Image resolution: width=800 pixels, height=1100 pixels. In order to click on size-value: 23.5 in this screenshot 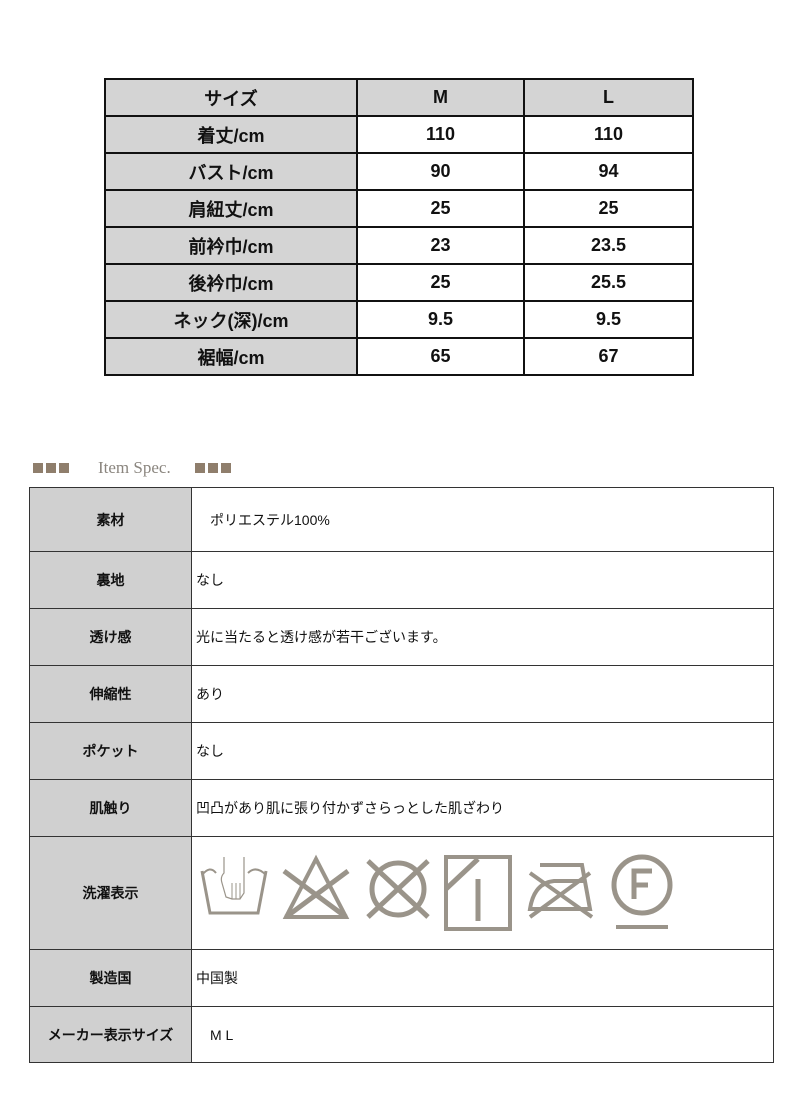, I will do `click(608, 245)`.